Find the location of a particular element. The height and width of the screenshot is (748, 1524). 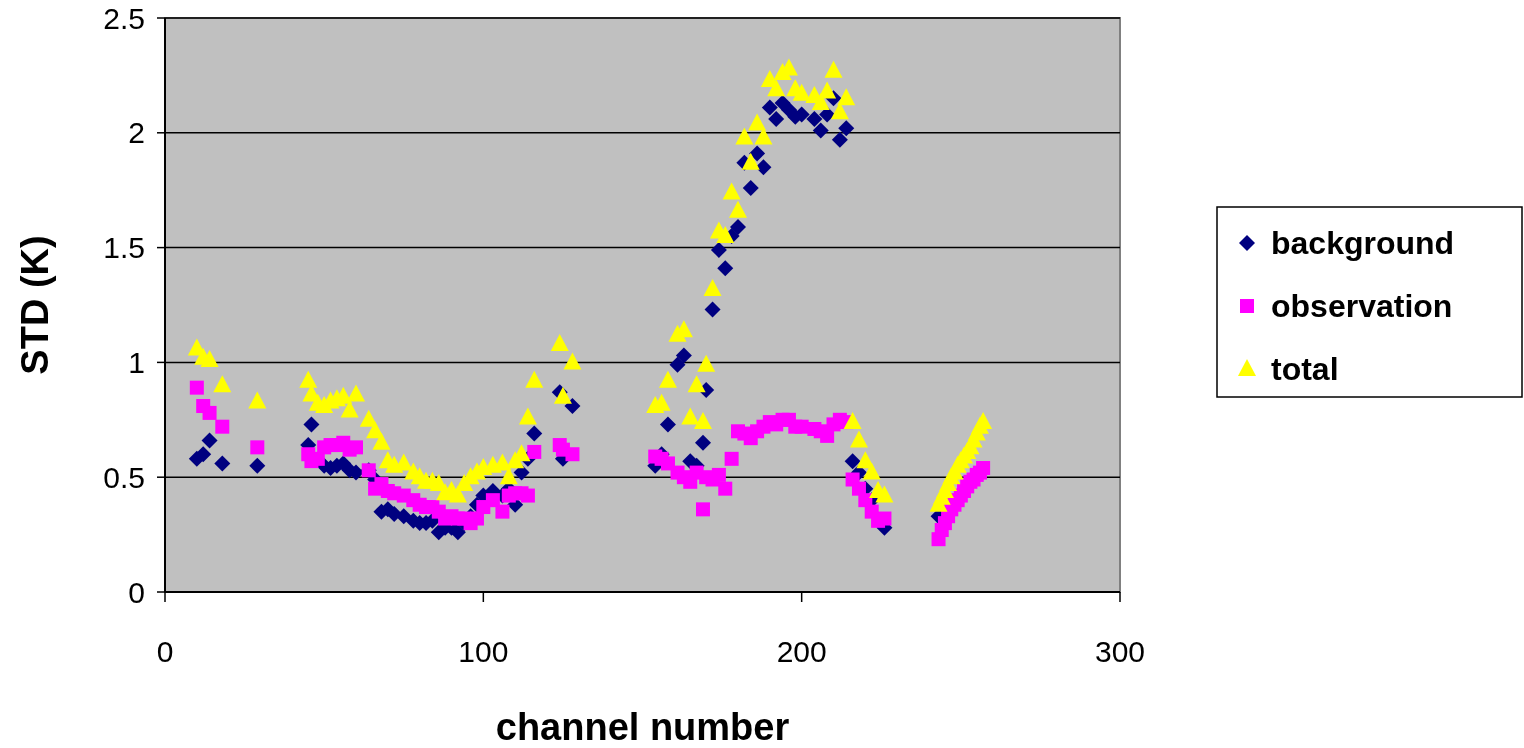

legend-label: background is located at coordinates (1363, 243).